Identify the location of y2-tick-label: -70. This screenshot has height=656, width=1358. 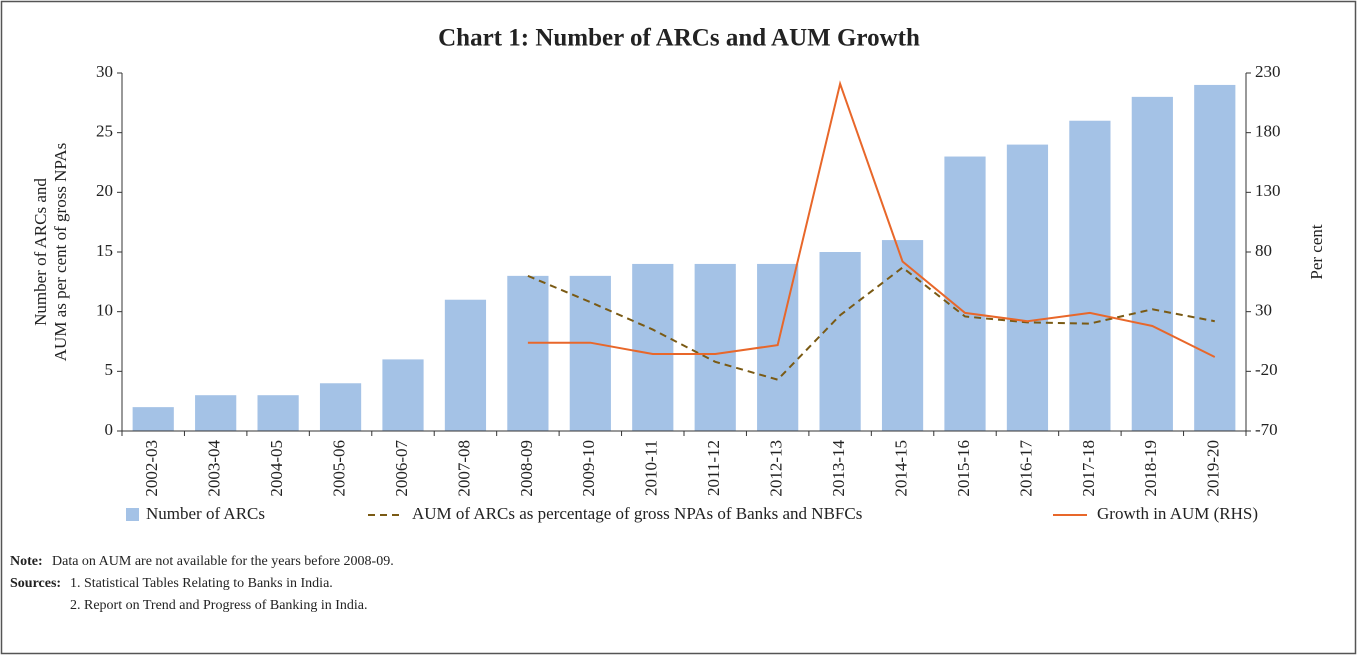
(1266, 429).